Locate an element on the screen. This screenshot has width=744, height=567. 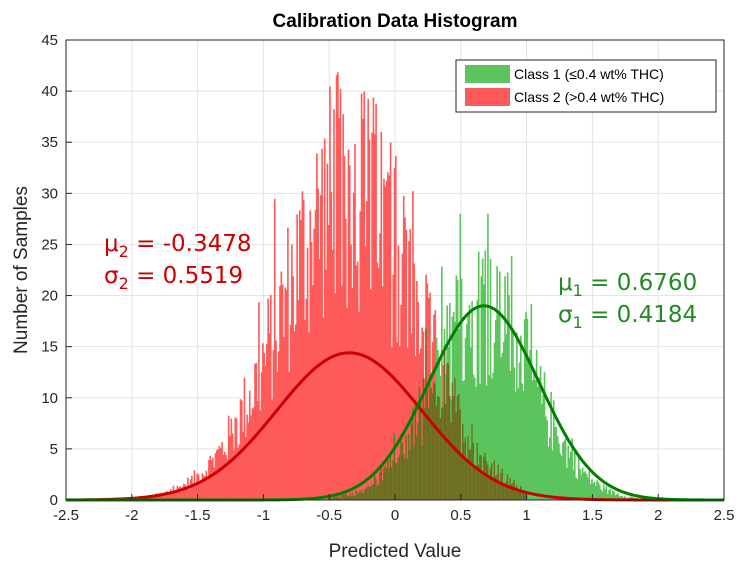
legend-label-class1: Class 1 (≤0.4 wt% THC) is located at coordinates (589, 74).